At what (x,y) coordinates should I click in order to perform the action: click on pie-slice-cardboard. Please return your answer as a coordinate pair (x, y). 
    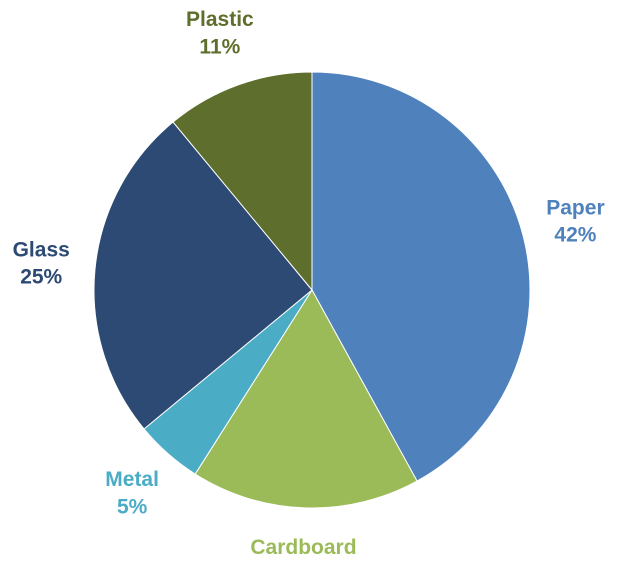
    Looking at the image, I should click on (306, 399).